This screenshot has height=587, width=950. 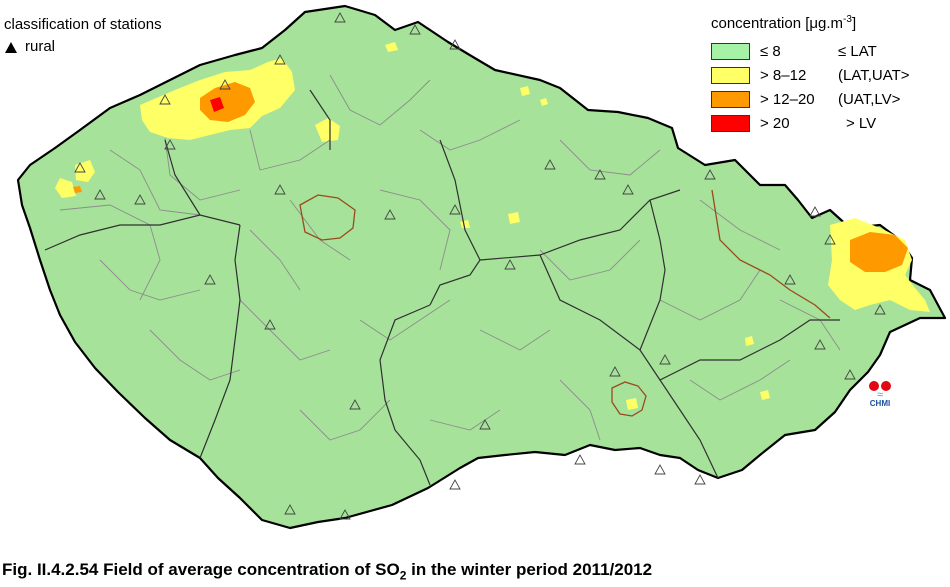 I want to click on ostrava-border, so click(x=771, y=254).